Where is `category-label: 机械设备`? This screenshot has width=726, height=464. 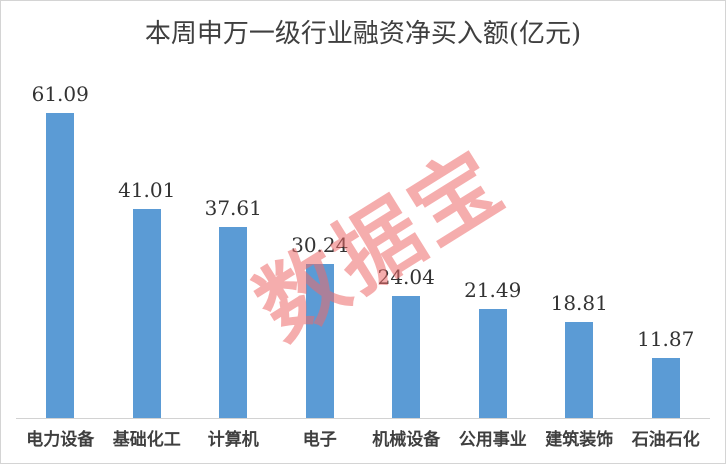
category-label: 机械设备 is located at coordinates (406, 440).